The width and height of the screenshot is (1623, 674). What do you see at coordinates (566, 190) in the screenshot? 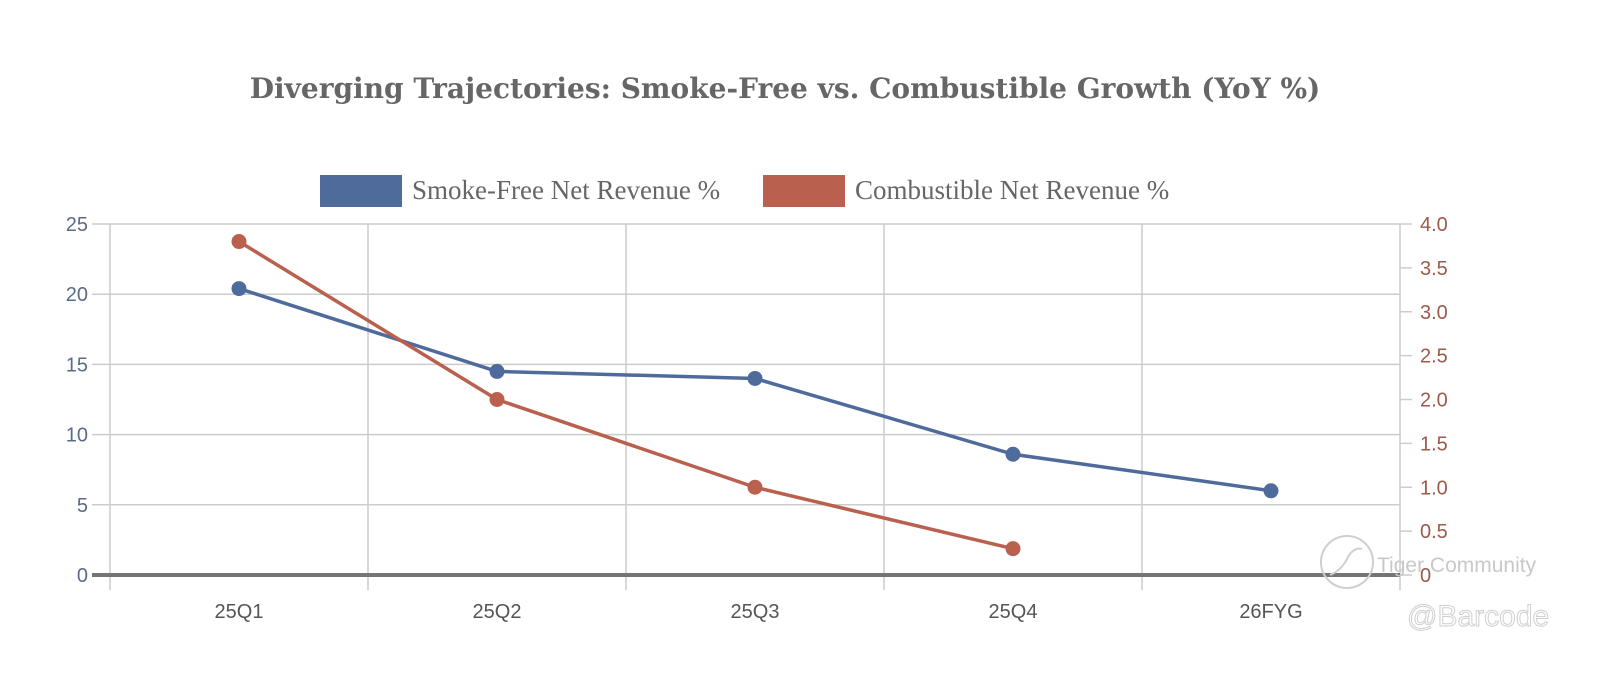
I see `legend-label: Smoke-Free Net Revenue %` at bounding box center [566, 190].